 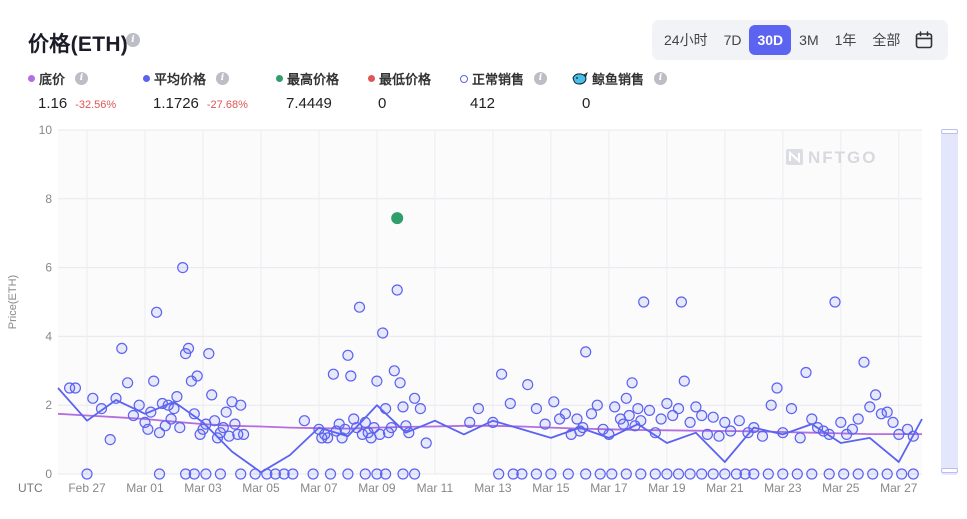 What do you see at coordinates (809, 40) in the screenshot?
I see `range-3m-button: 3M` at bounding box center [809, 40].